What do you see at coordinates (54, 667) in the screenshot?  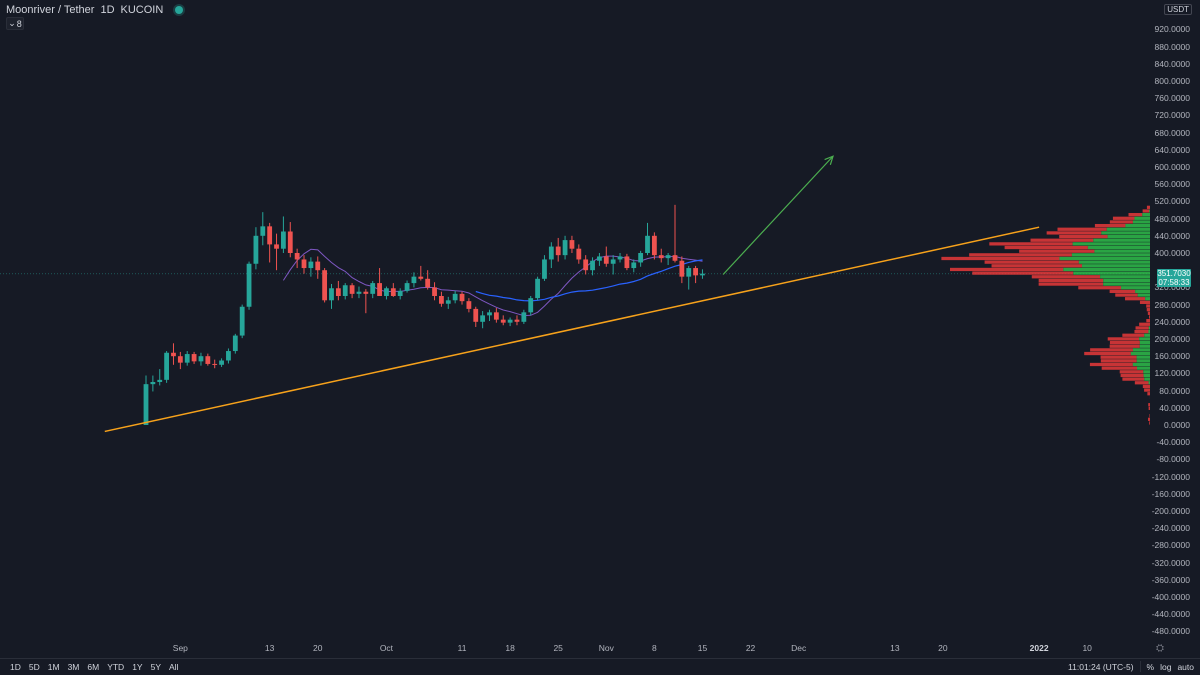 I see `range-button-1m: 1M` at bounding box center [54, 667].